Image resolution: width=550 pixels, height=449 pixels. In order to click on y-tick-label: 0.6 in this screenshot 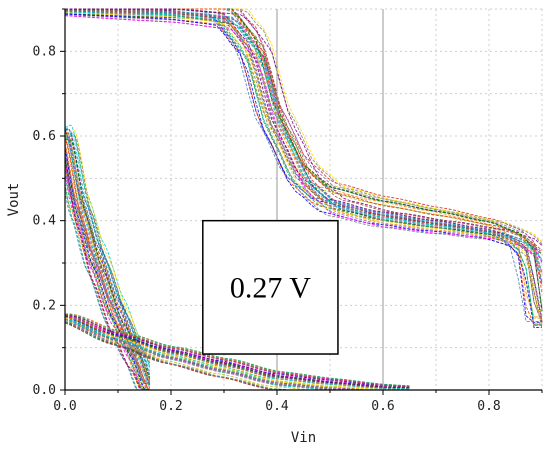, I will do `click(44, 136)`.